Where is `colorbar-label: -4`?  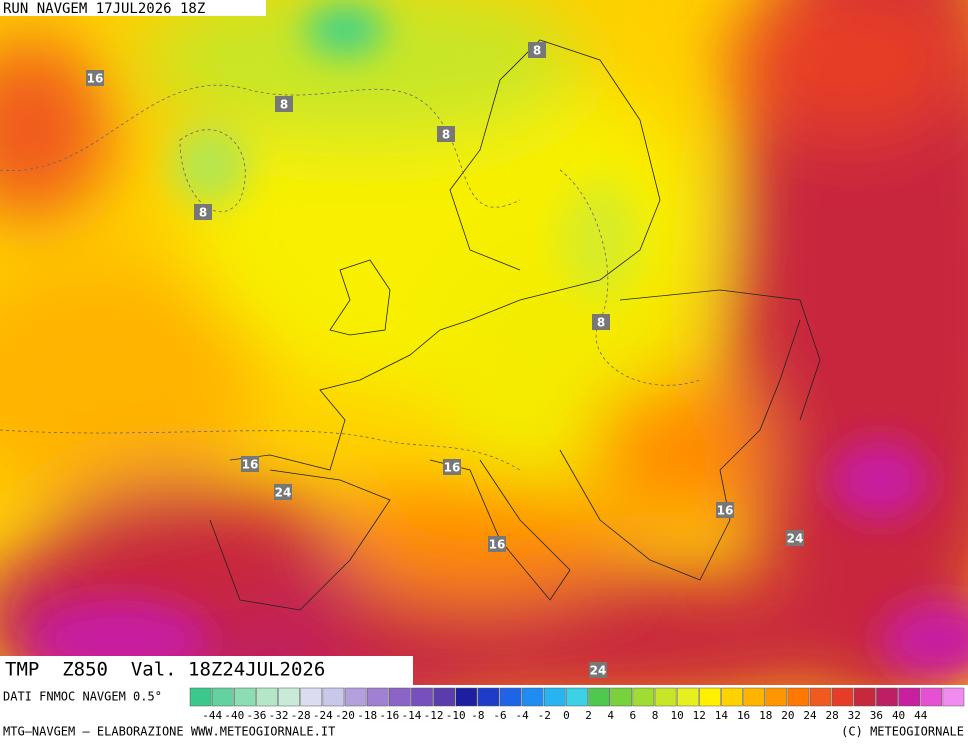 colorbar-label: -4 is located at coordinates (523, 715).